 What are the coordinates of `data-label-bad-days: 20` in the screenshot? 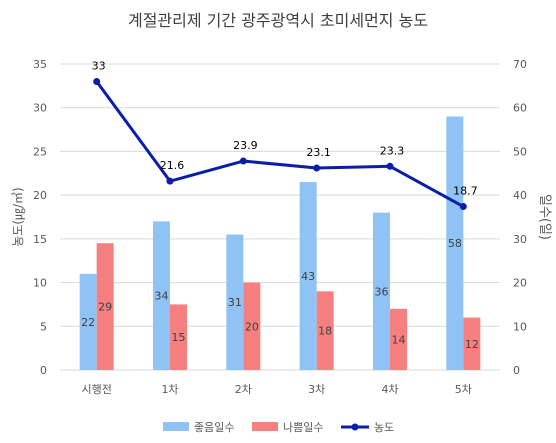 It's located at (252, 326).